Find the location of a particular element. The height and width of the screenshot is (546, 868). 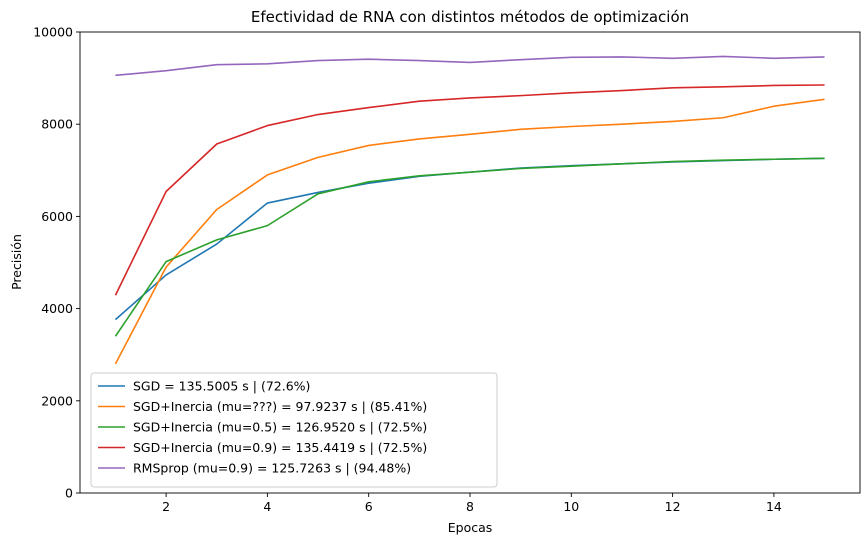

x-tick-label: 10 is located at coordinates (571, 506).